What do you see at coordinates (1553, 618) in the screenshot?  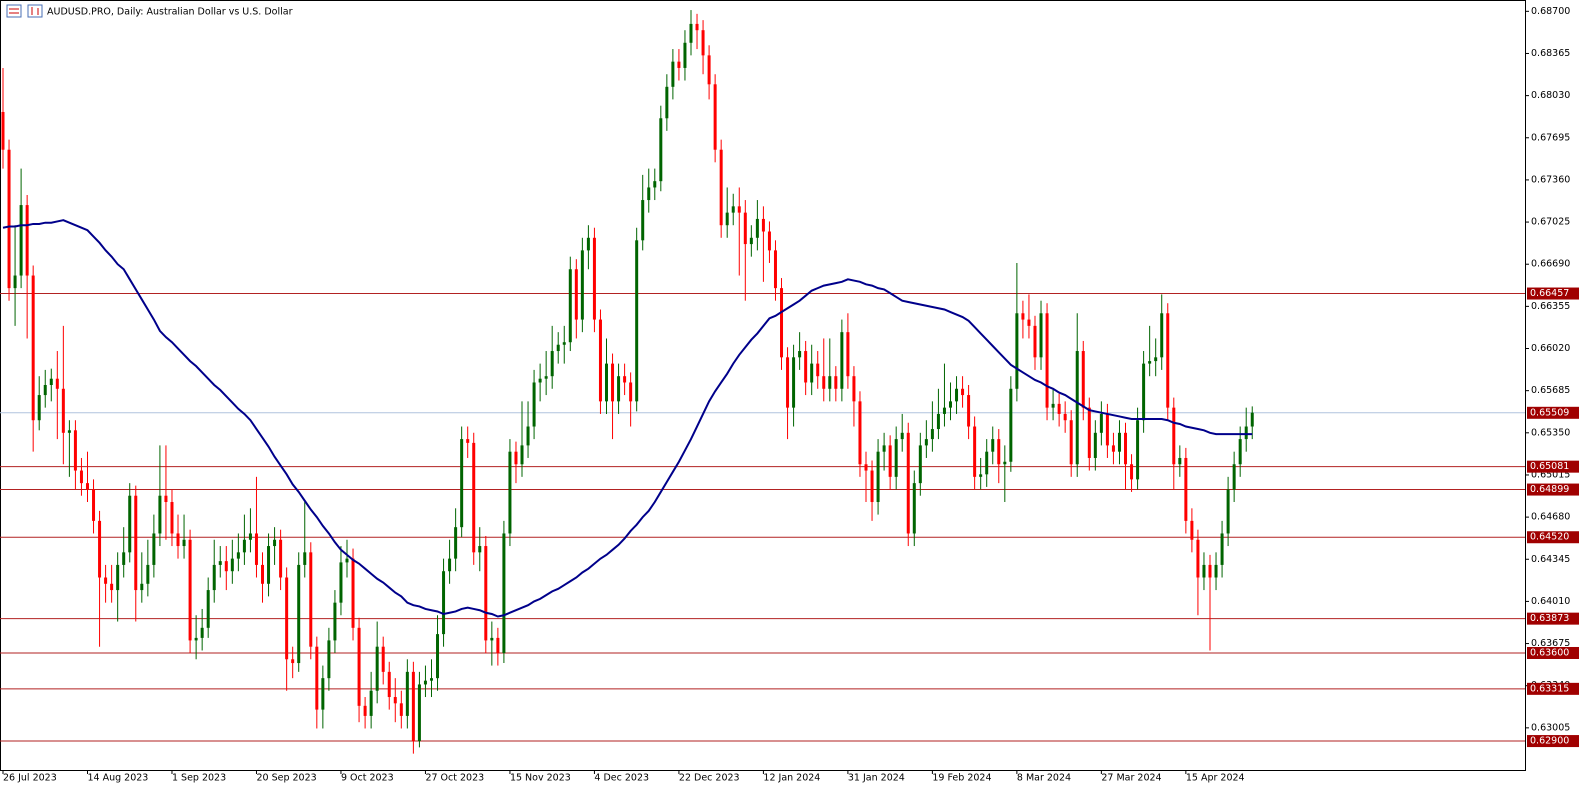 I see `price-label-box` at bounding box center [1553, 618].